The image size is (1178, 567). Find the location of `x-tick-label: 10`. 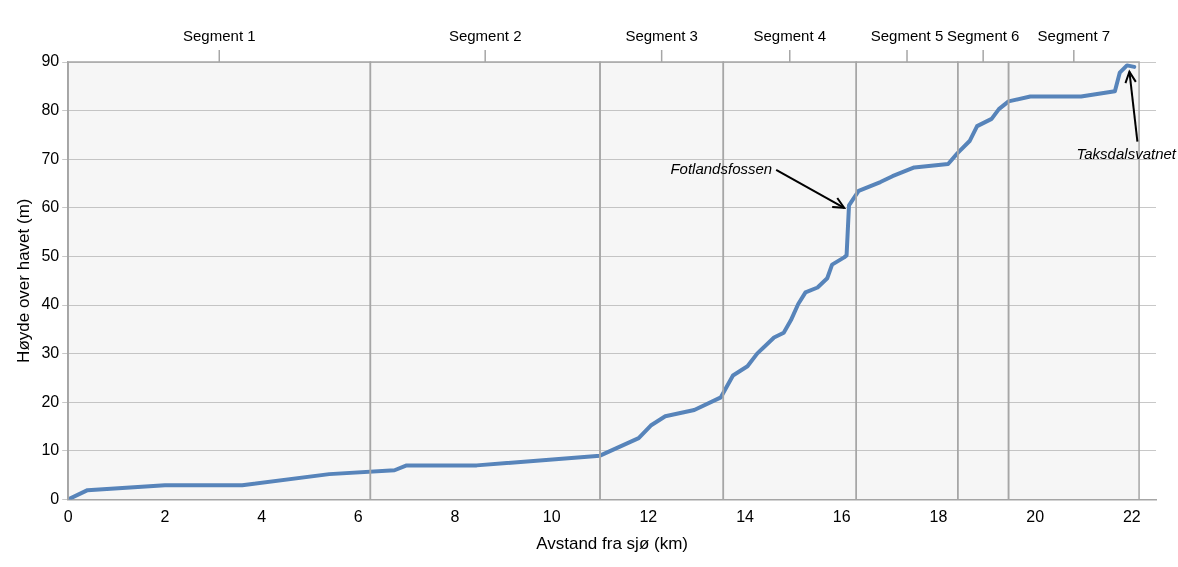

x-tick-label: 10 is located at coordinates (551, 517).